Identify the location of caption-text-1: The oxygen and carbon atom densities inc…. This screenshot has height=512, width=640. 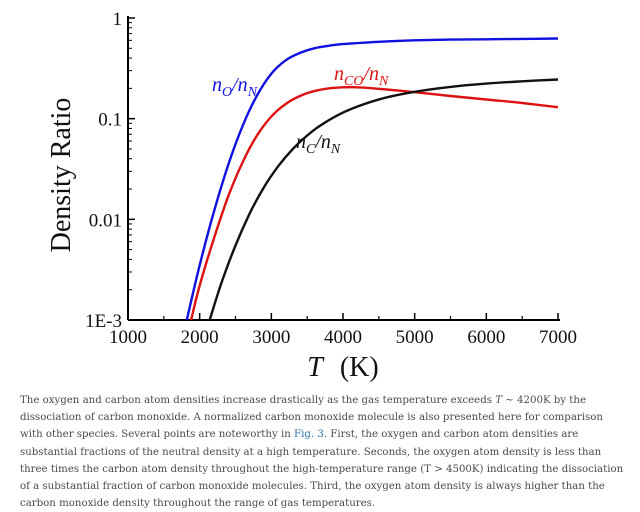
(258, 400).